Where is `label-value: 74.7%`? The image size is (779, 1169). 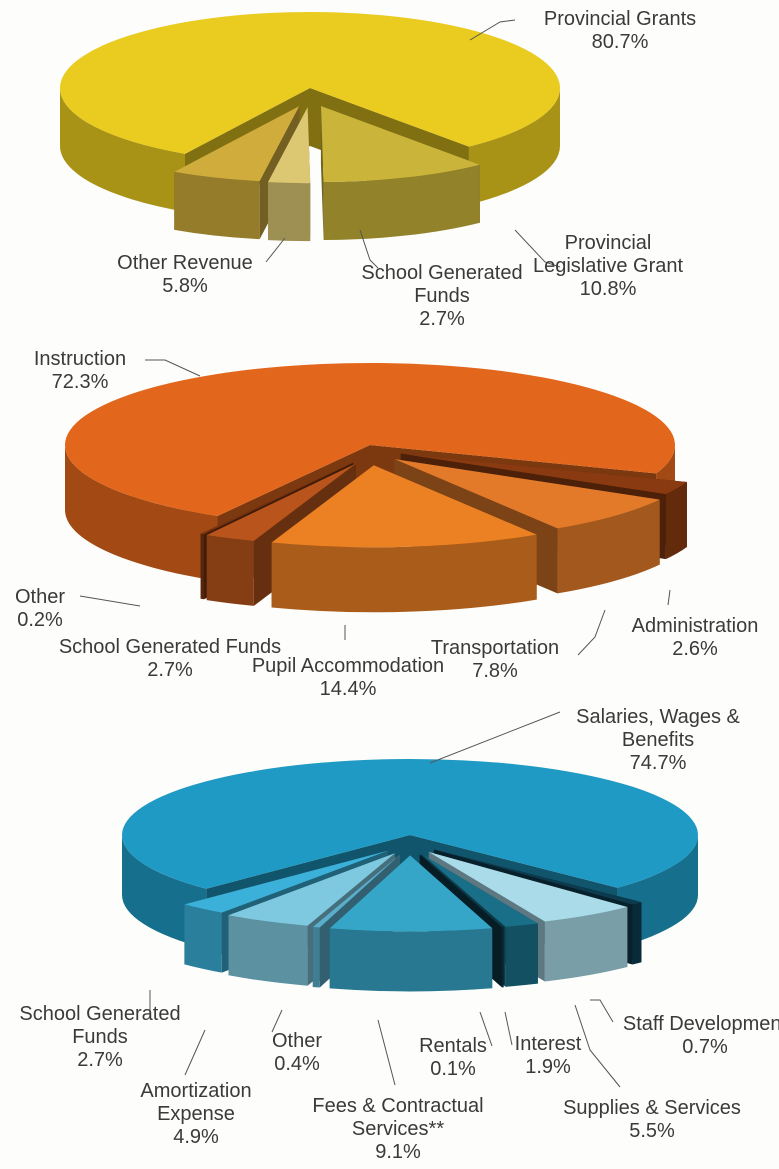 label-value: 74.7% is located at coordinates (658, 763).